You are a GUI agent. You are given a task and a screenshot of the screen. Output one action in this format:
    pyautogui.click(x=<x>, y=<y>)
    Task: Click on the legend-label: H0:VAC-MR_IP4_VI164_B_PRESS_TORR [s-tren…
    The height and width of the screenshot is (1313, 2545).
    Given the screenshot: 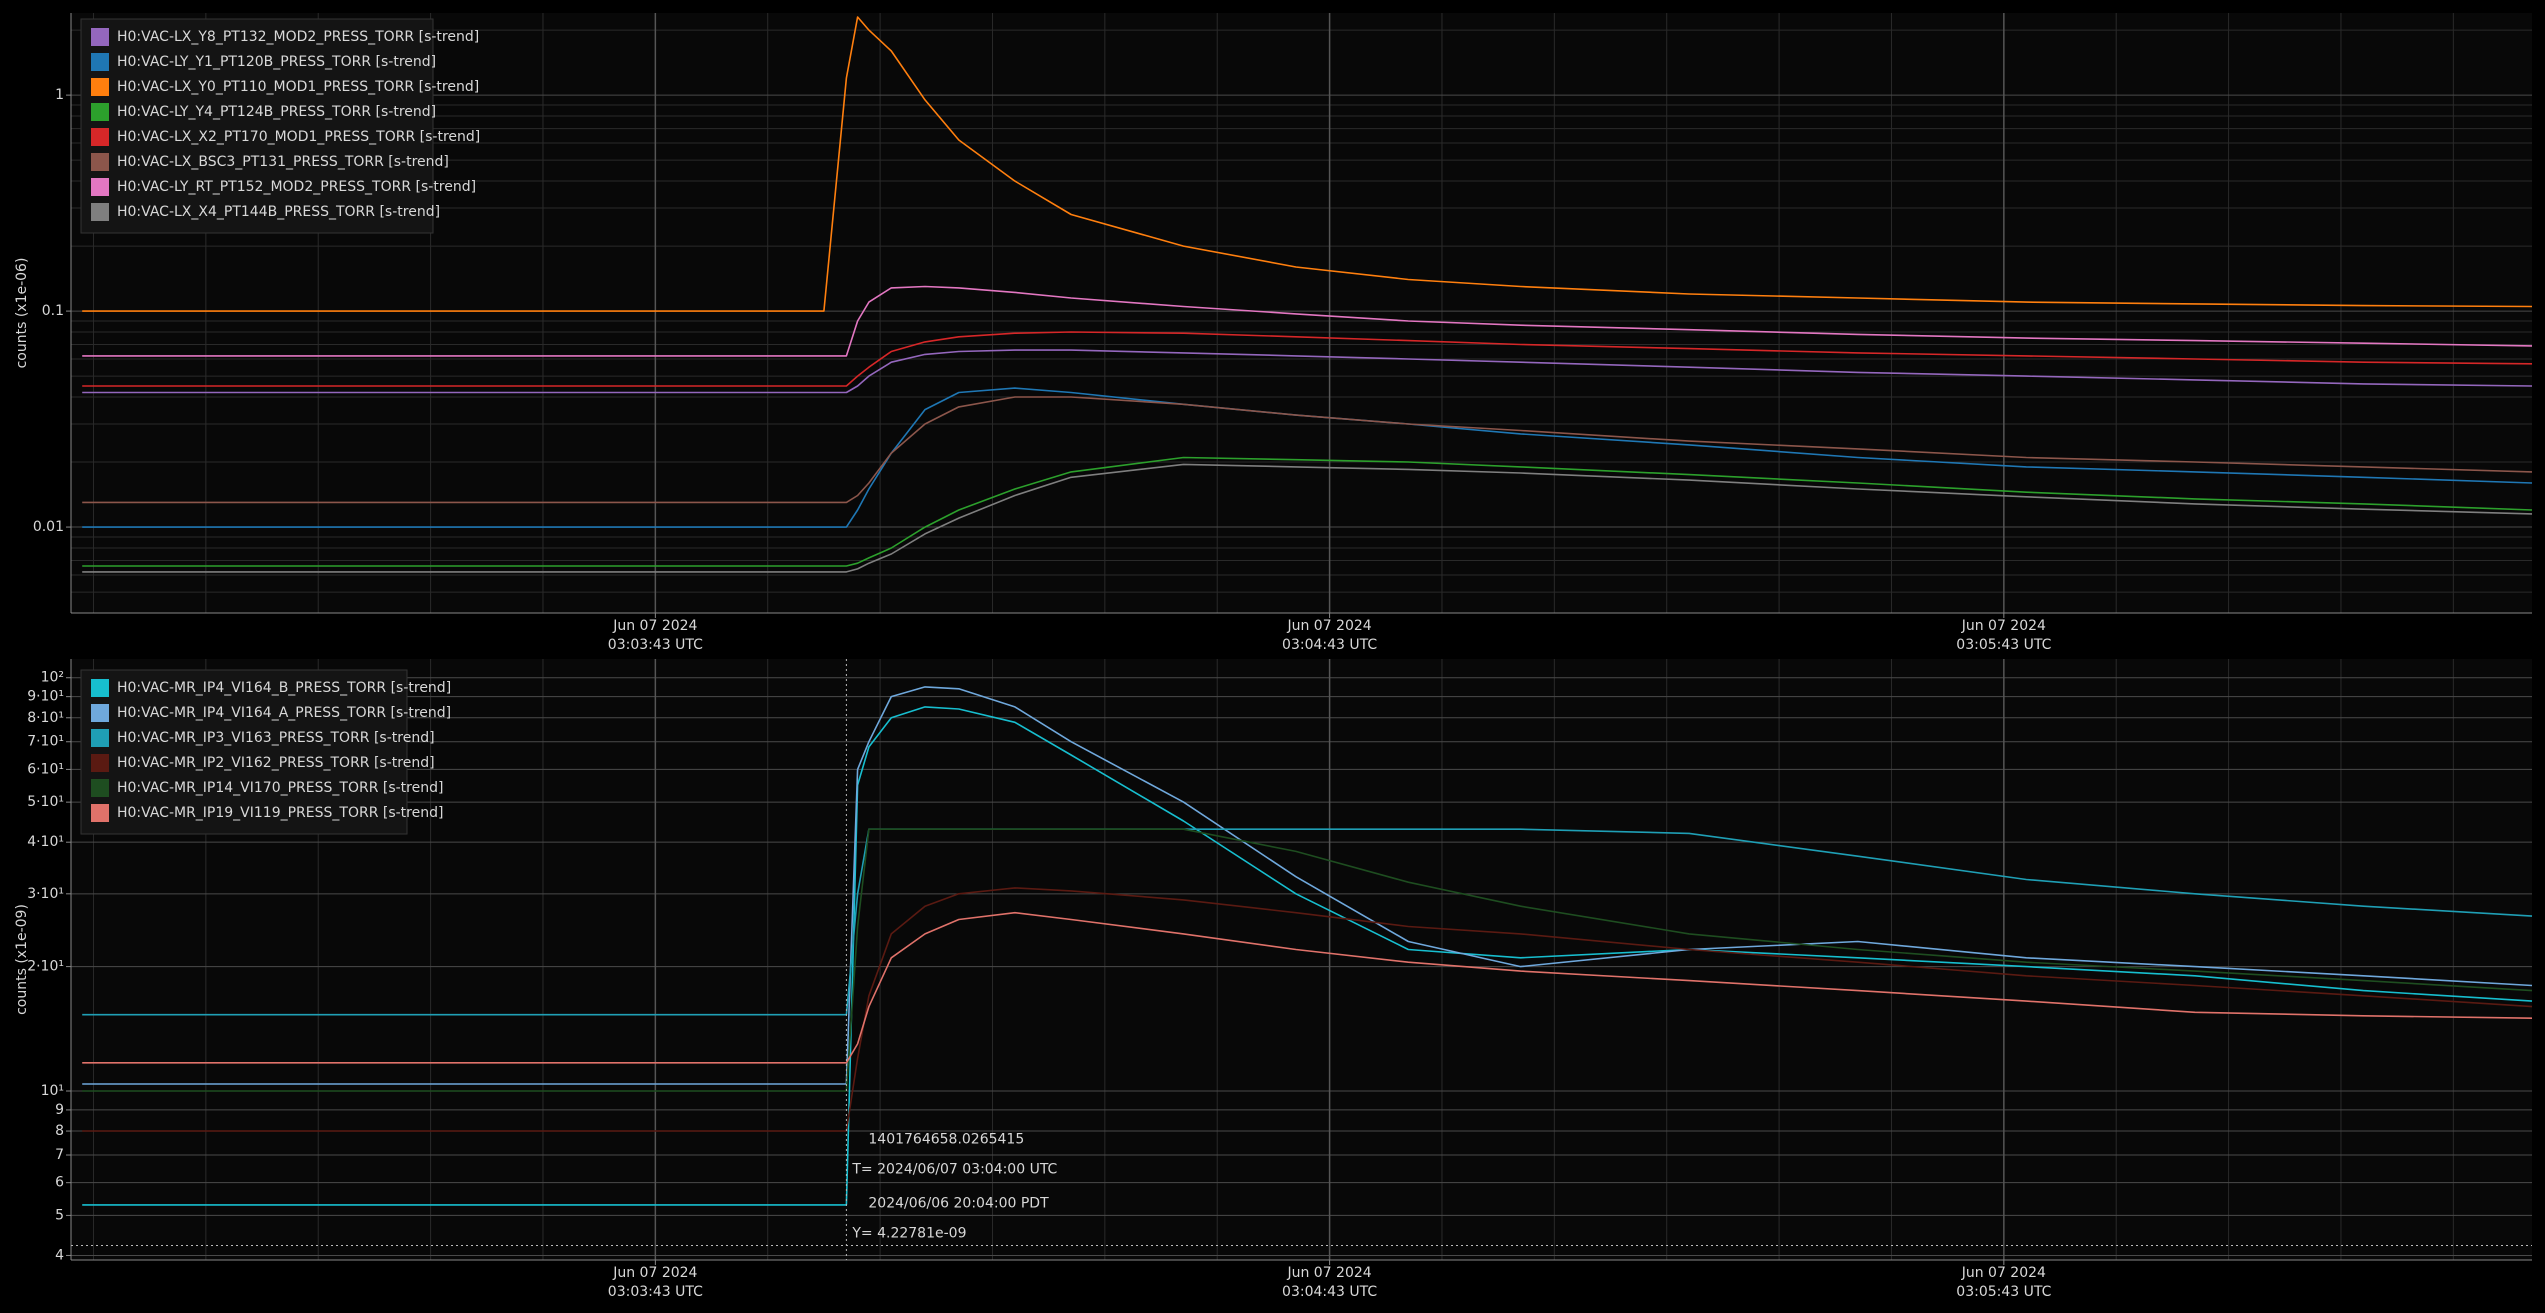 What is the action you would take?
    pyautogui.click(x=284, y=688)
    